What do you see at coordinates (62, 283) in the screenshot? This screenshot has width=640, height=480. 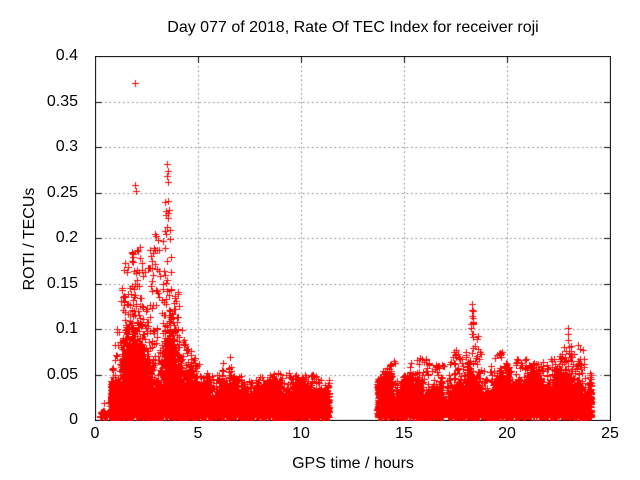 I see `y-tick-label: 0.15` at bounding box center [62, 283].